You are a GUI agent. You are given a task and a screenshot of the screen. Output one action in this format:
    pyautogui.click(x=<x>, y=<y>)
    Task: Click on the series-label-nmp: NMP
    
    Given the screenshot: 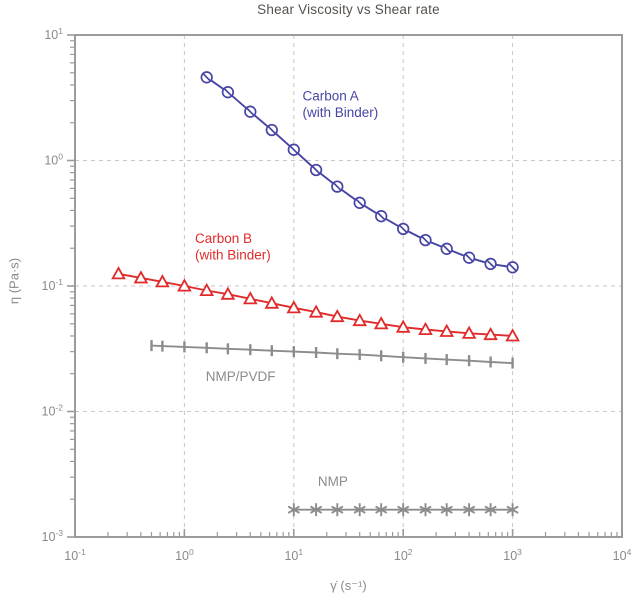 What is the action you would take?
    pyautogui.click(x=333, y=481)
    